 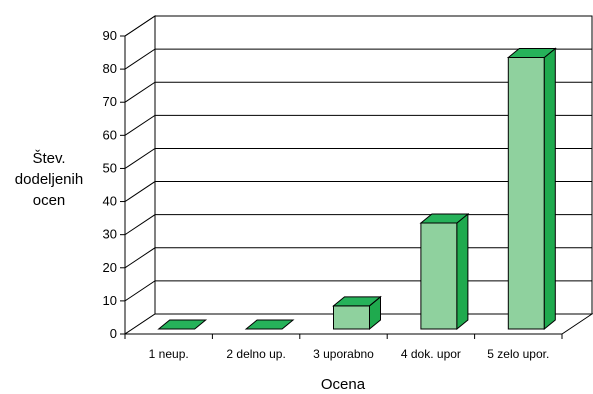 What do you see at coordinates (169, 354) in the screenshot?
I see `x-category-label: 1 neup.` at bounding box center [169, 354].